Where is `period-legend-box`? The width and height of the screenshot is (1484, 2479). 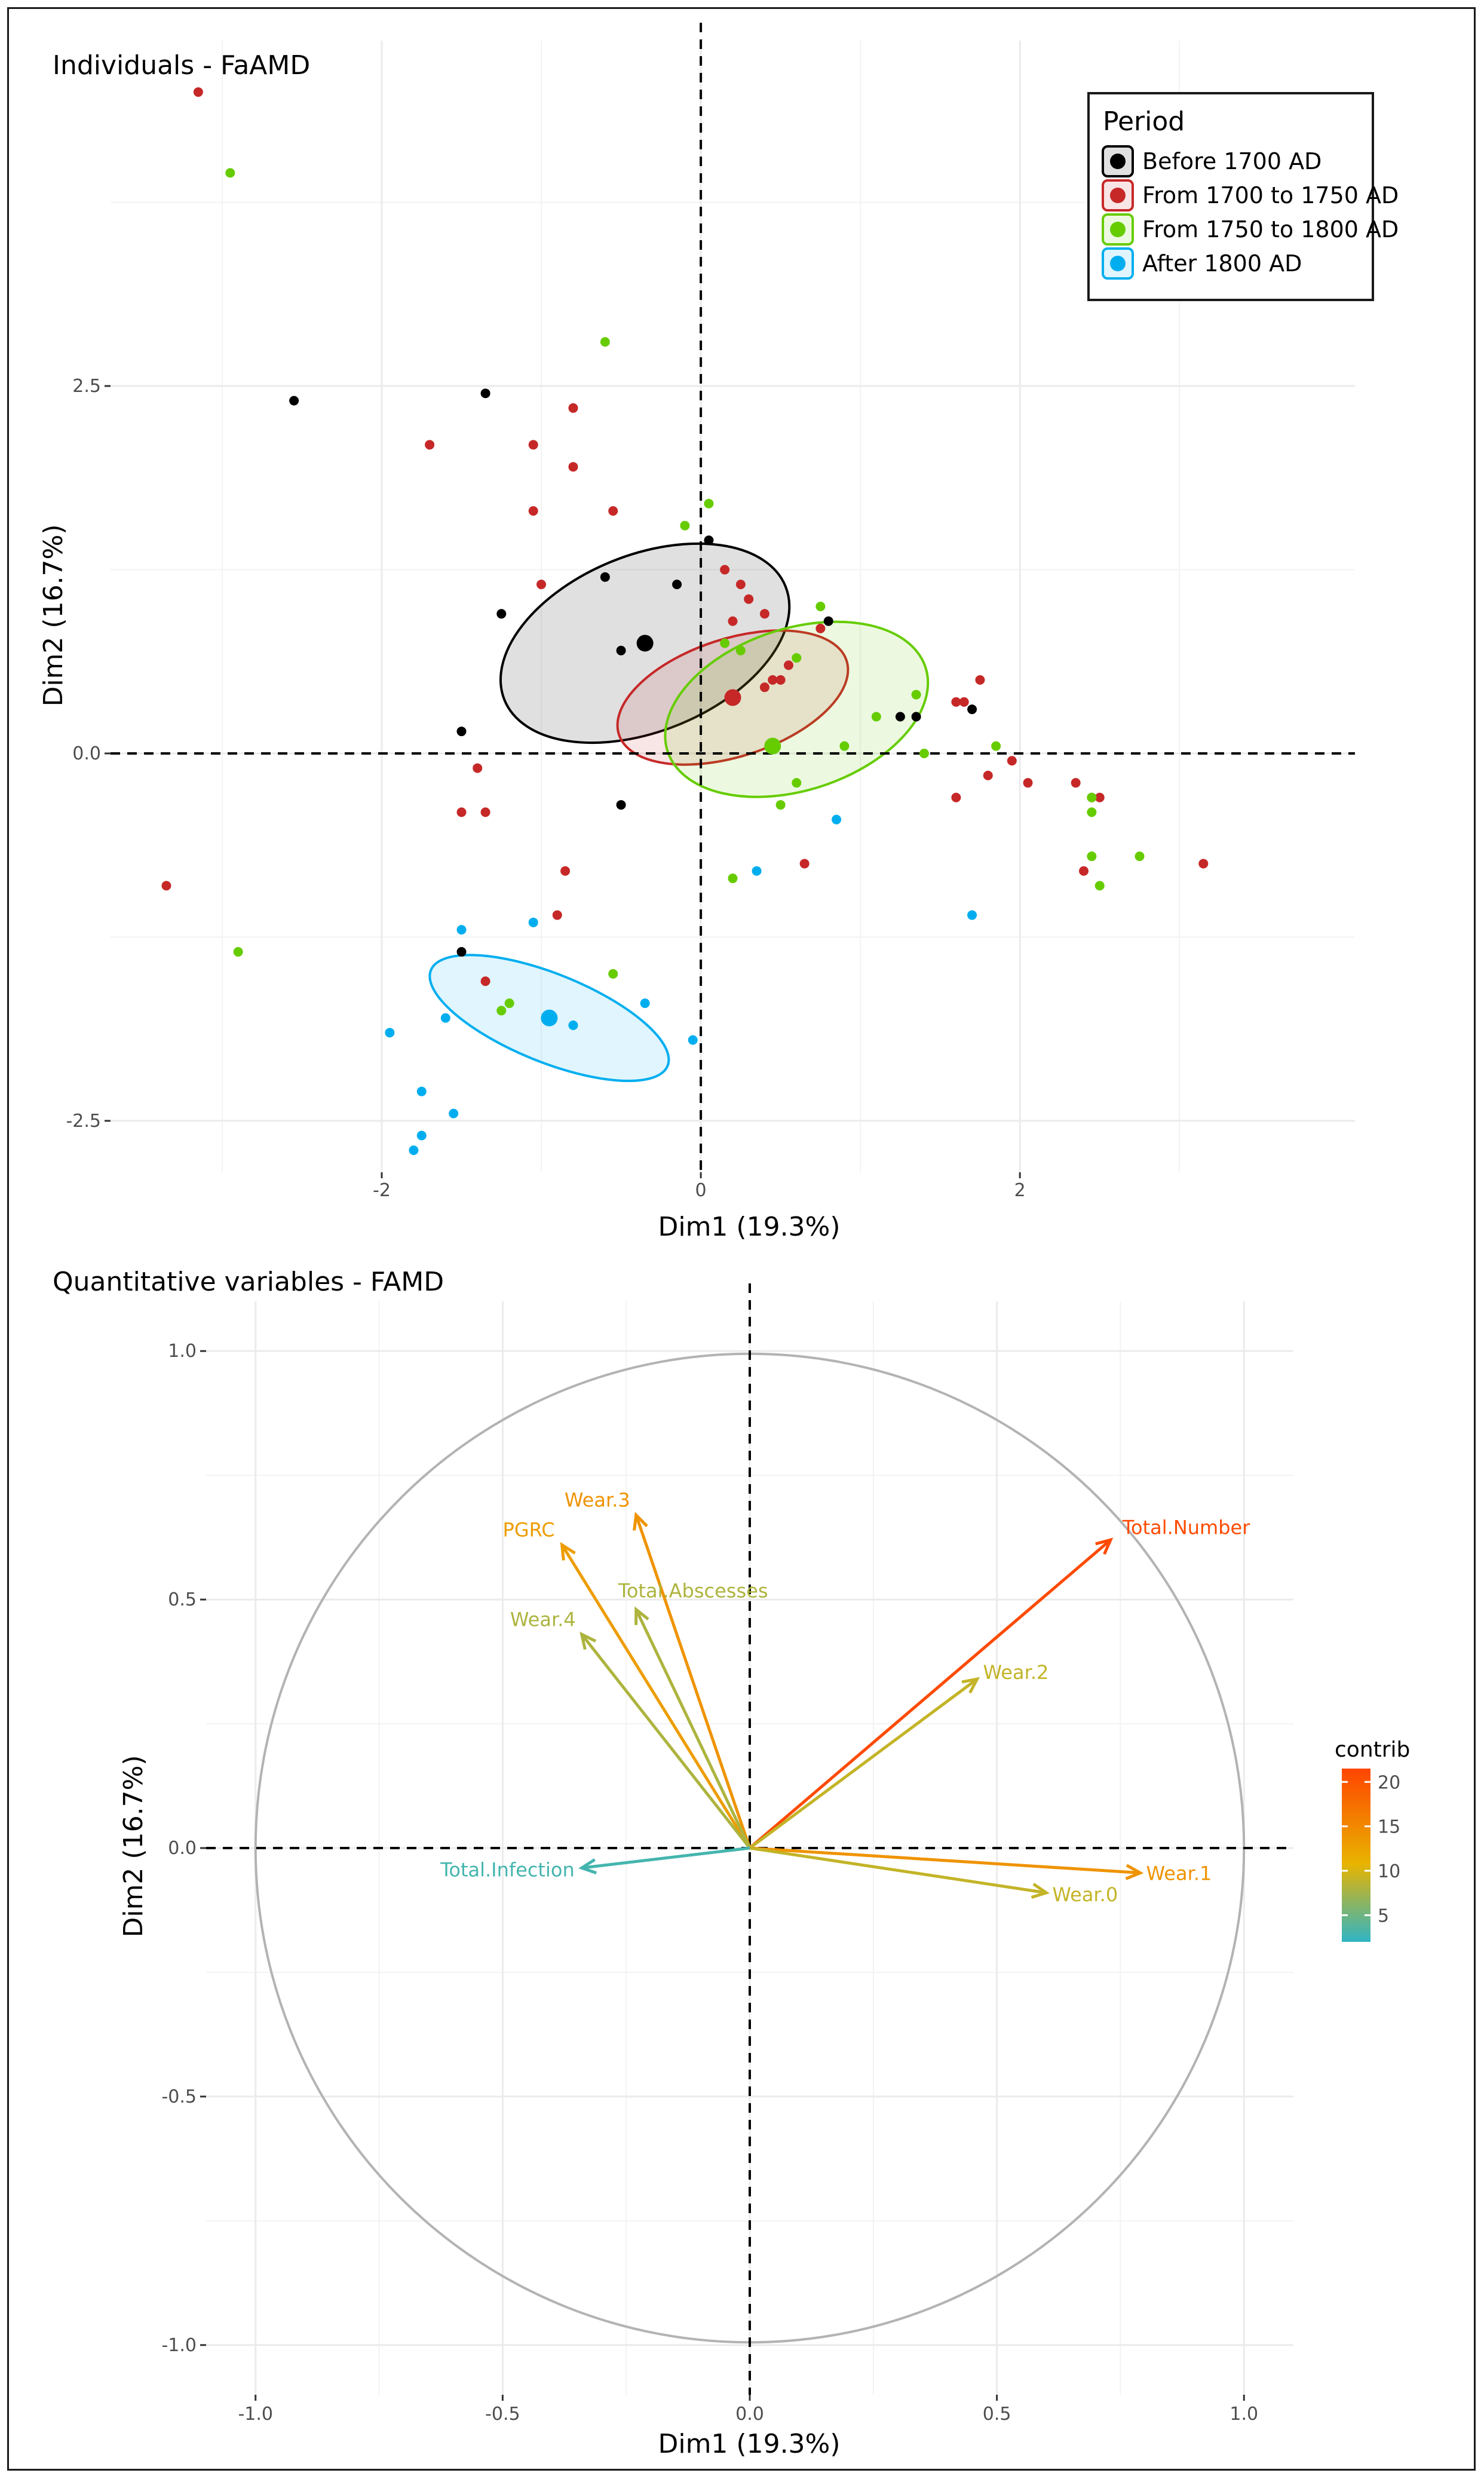
period-legend-box is located at coordinates (1230, 196).